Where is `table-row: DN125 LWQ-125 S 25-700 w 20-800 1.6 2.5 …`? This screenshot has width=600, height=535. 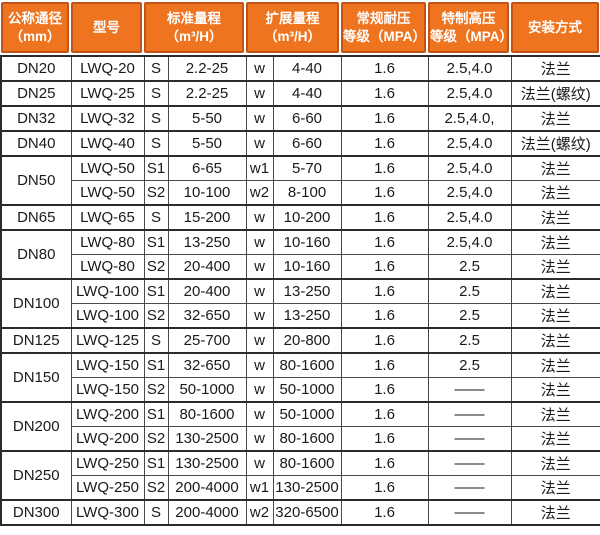 table-row: DN125 LWQ-125 S 25-700 w 20-800 1.6 2.5 … is located at coordinates (300, 340).